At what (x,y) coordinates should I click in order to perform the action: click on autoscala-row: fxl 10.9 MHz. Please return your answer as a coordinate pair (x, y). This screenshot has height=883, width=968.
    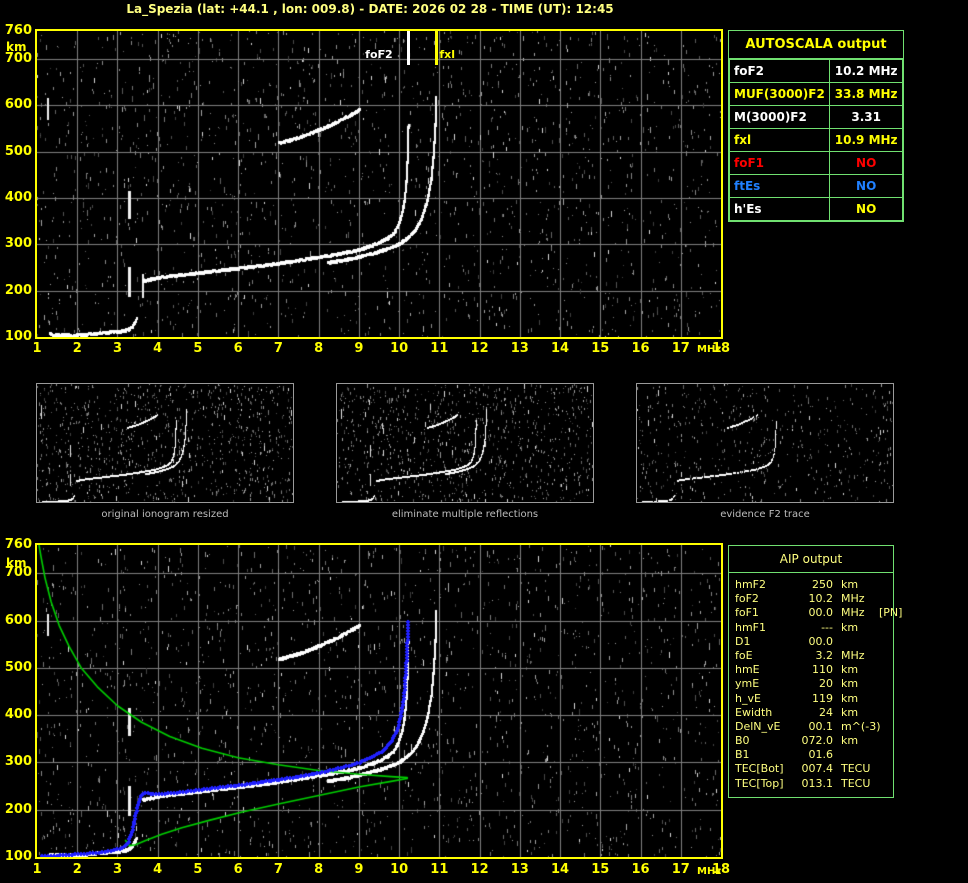
    Looking at the image, I should click on (815, 140).